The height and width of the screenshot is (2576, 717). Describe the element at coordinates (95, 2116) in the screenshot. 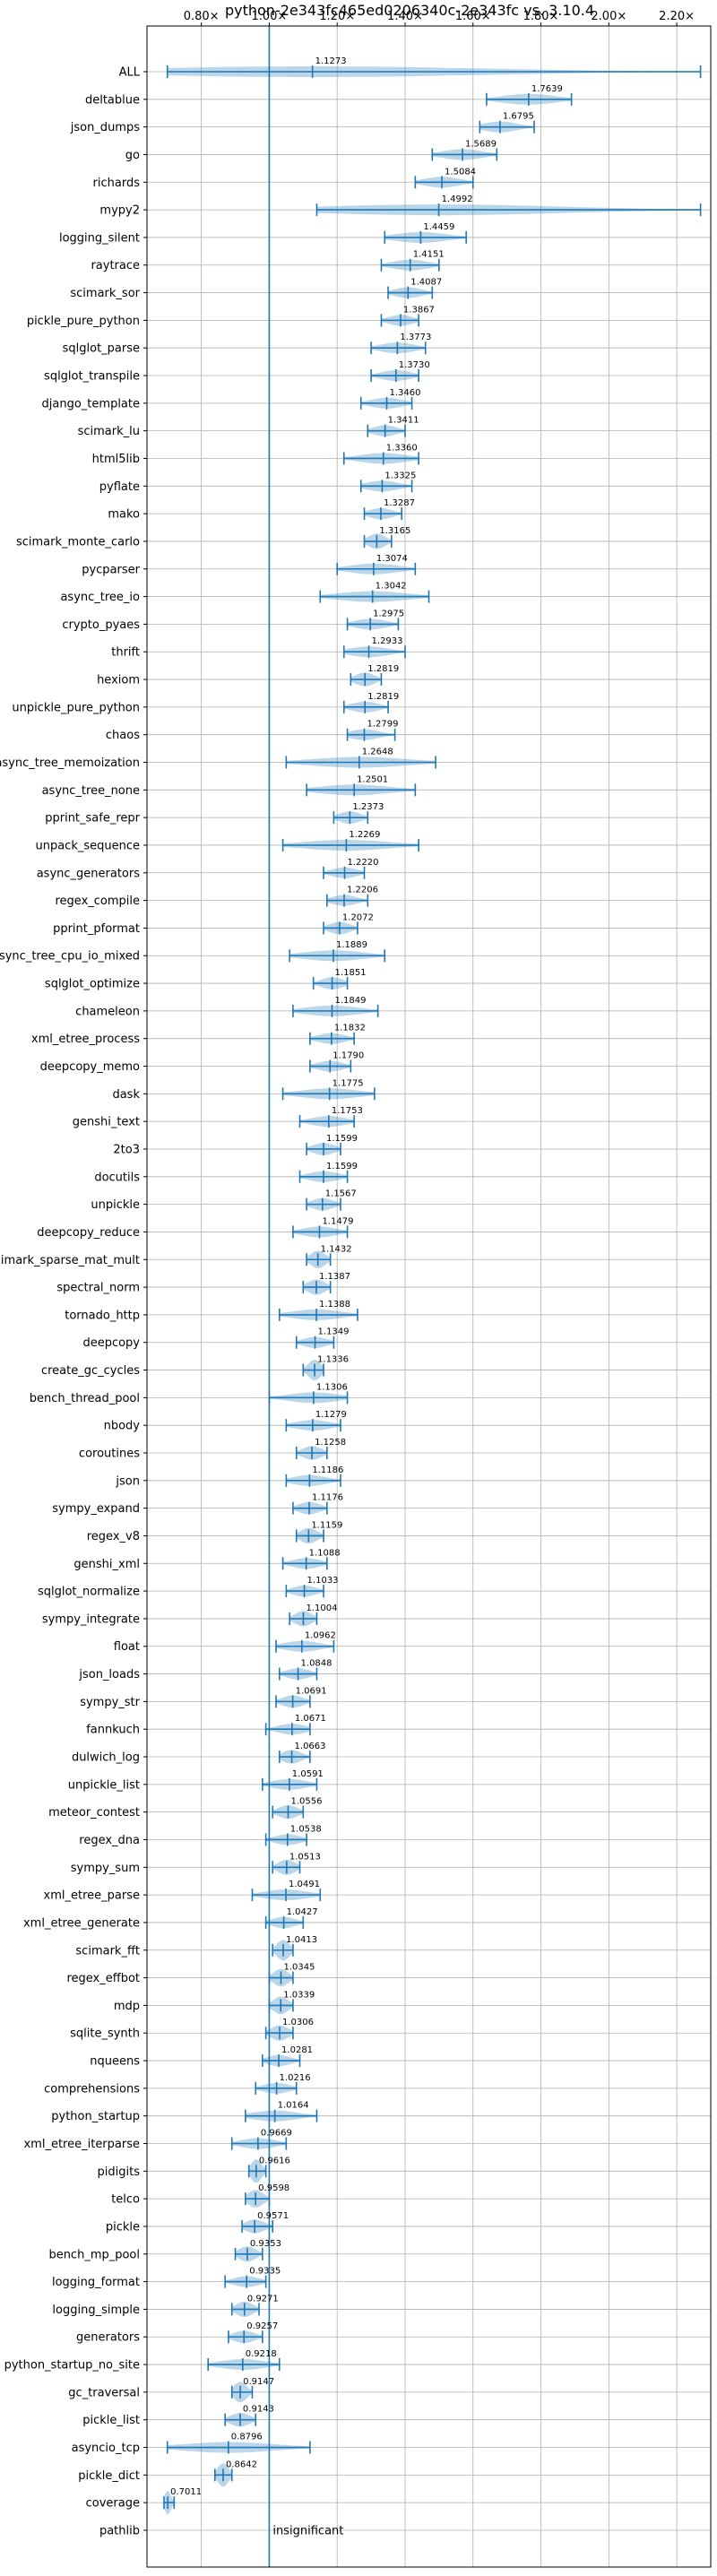

I see `category-label: python_startup` at that location.